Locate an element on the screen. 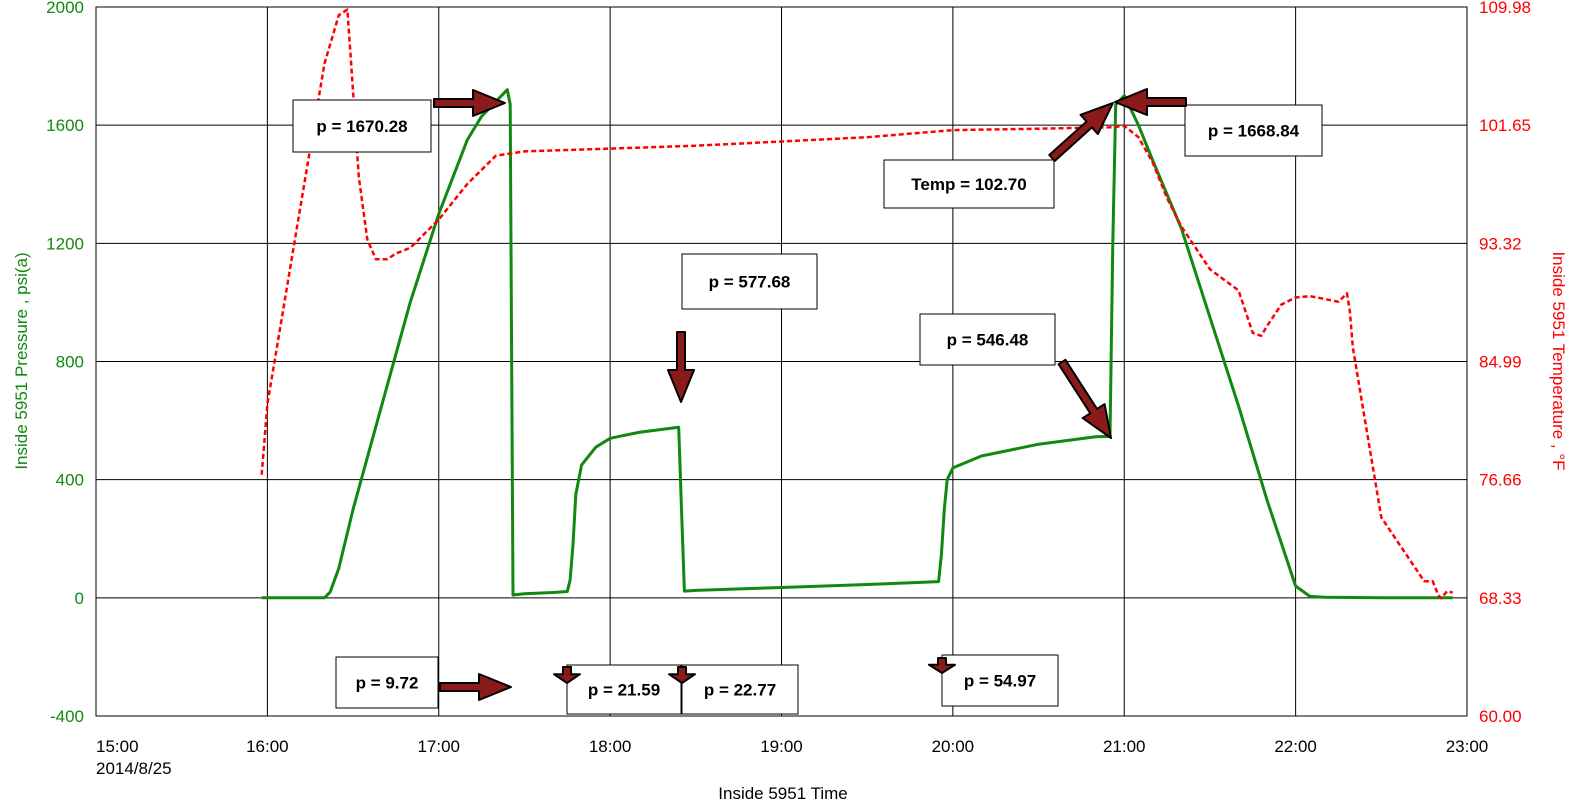 The width and height of the screenshot is (1578, 808). x-axis-title: Inside 5951 Time is located at coordinates (782, 793).